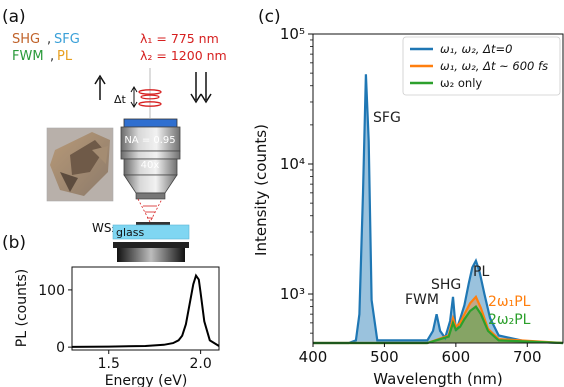 Image resolution: width=564 pixels, height=387 pixels. What do you see at coordinates (65, 56) in the screenshot?
I see `process-pl-label: PL` at bounding box center [65, 56].